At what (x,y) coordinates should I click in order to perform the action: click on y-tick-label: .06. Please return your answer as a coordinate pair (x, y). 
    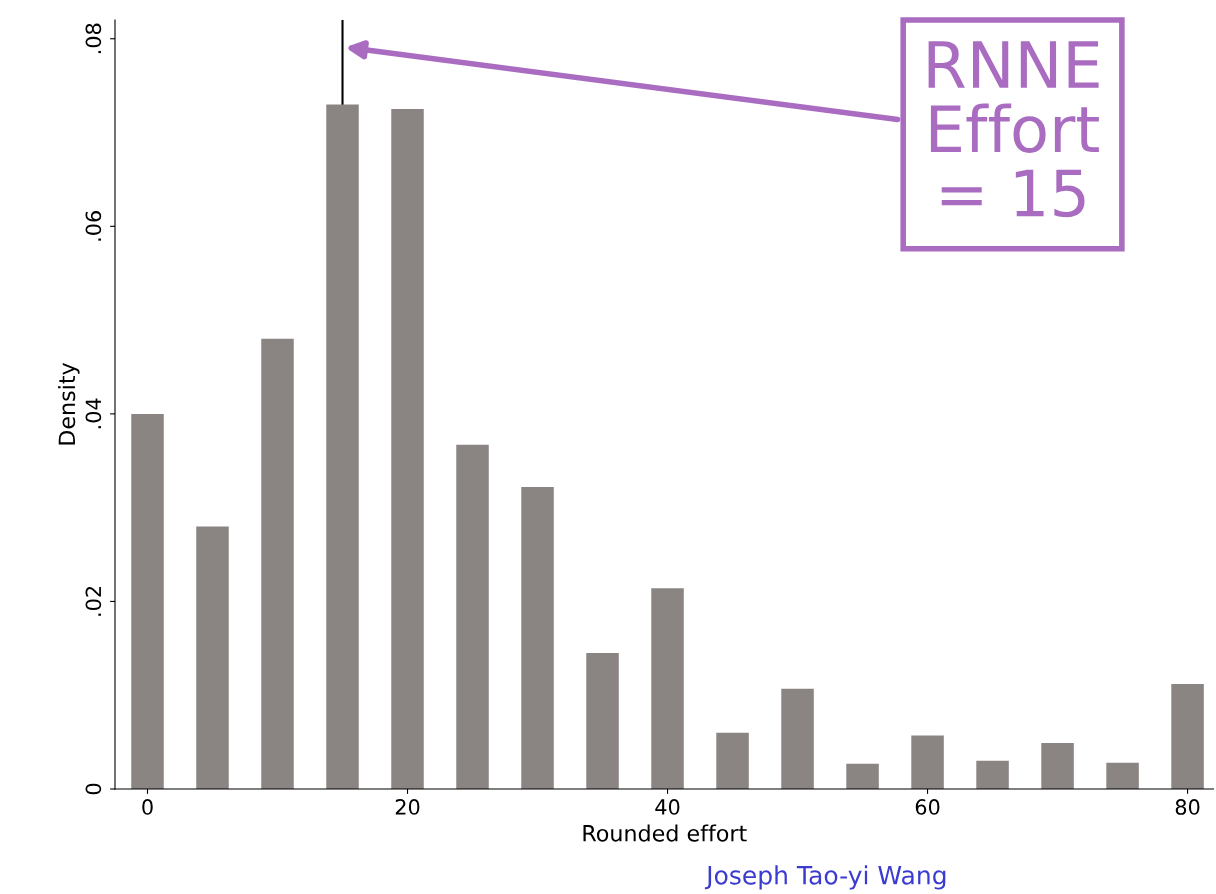
    Looking at the image, I should click on (93, 226).